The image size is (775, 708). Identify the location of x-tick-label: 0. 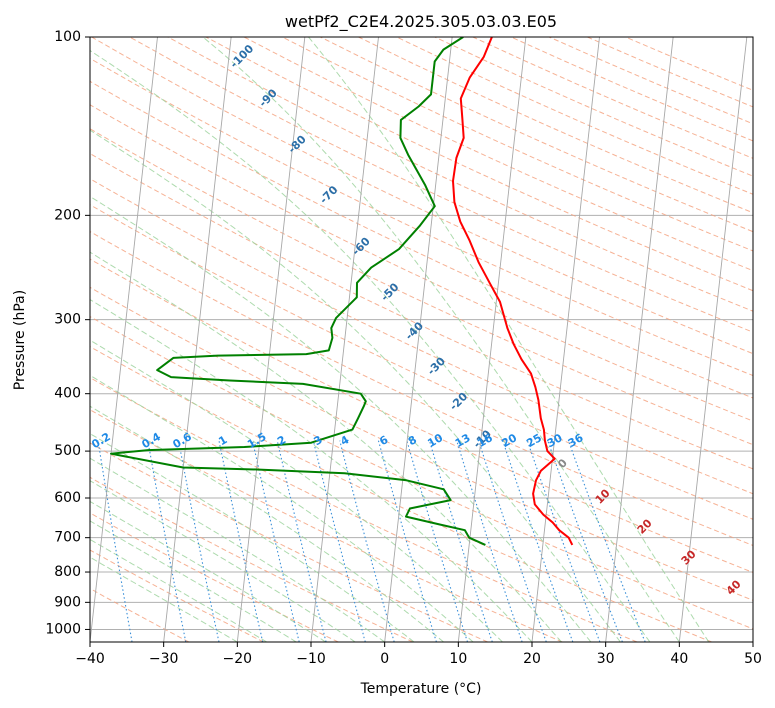
(384, 659).